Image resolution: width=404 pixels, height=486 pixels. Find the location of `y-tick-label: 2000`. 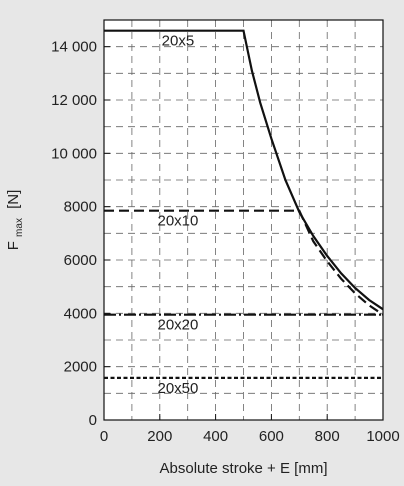

y-tick-label: 2000 is located at coordinates (80, 367).